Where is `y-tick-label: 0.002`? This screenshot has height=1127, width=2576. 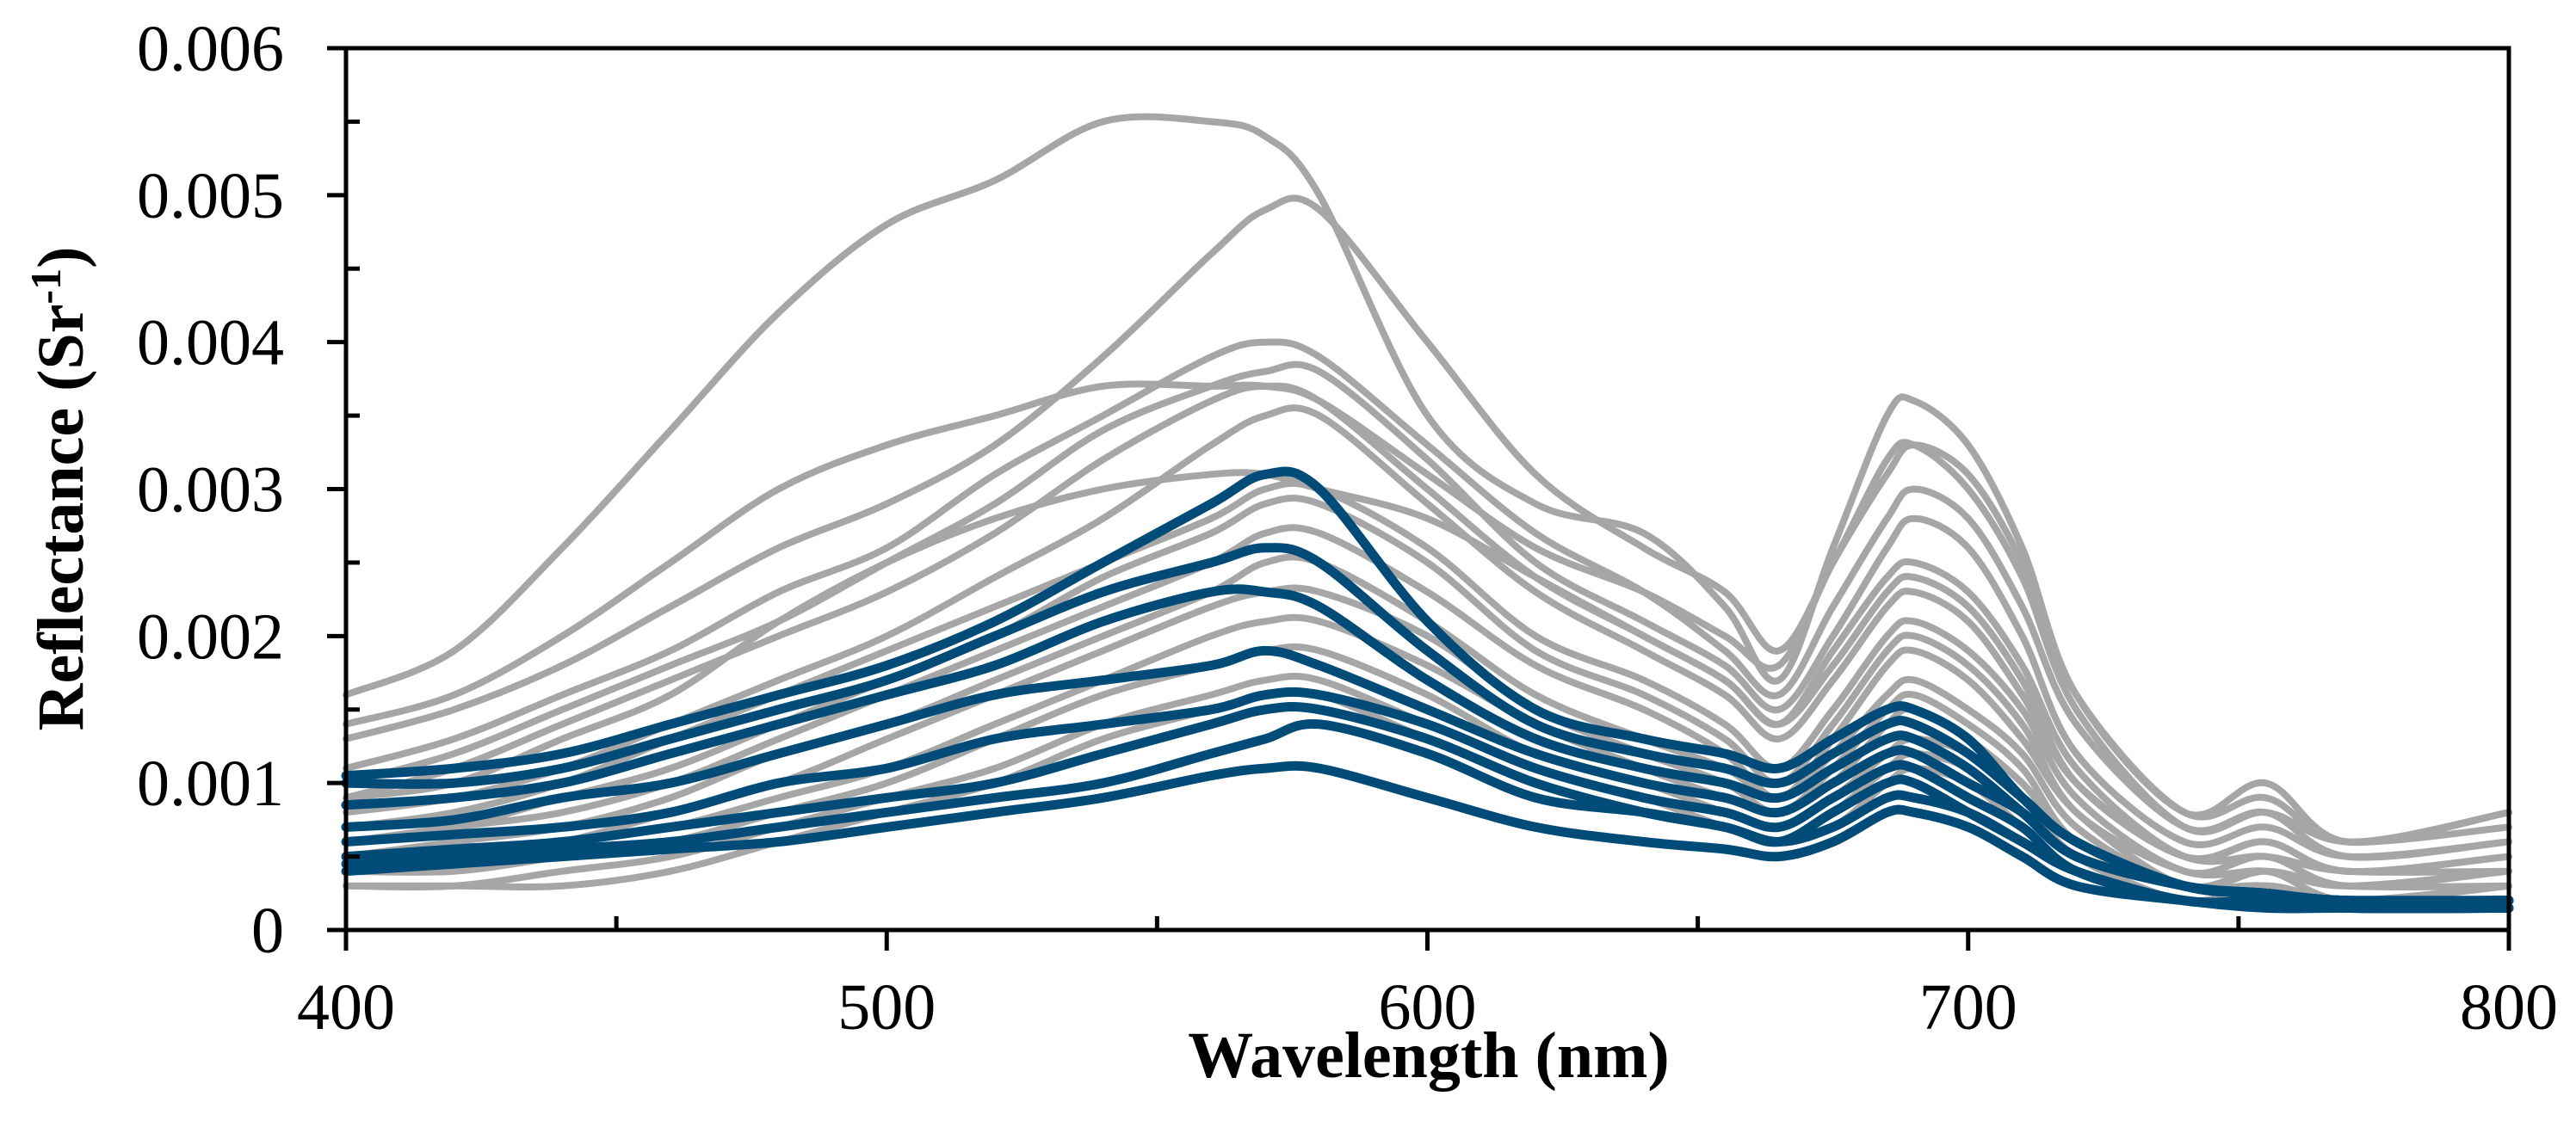 y-tick-label: 0.002 is located at coordinates (210, 636).